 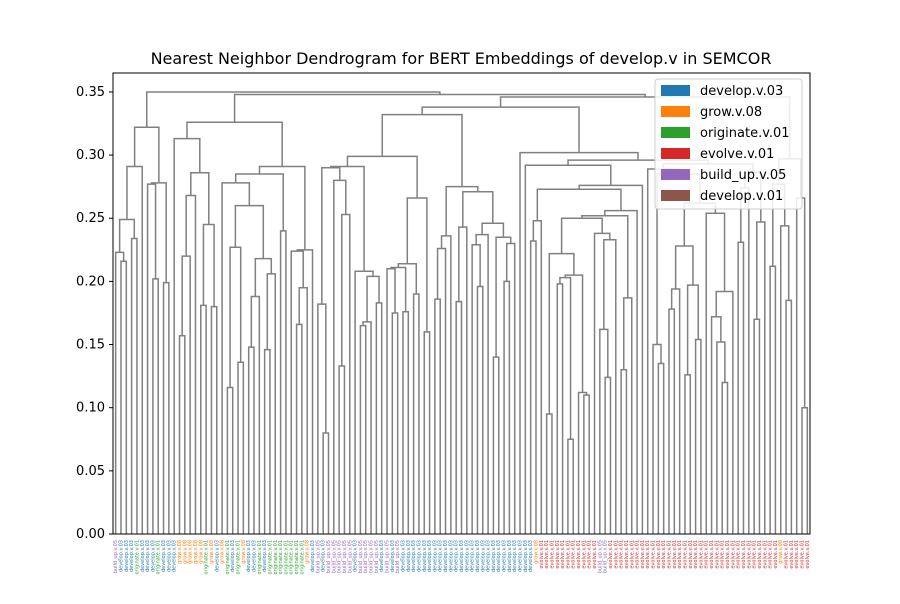 I want to click on y-tick-label: 0.25, so click(x=90, y=218).